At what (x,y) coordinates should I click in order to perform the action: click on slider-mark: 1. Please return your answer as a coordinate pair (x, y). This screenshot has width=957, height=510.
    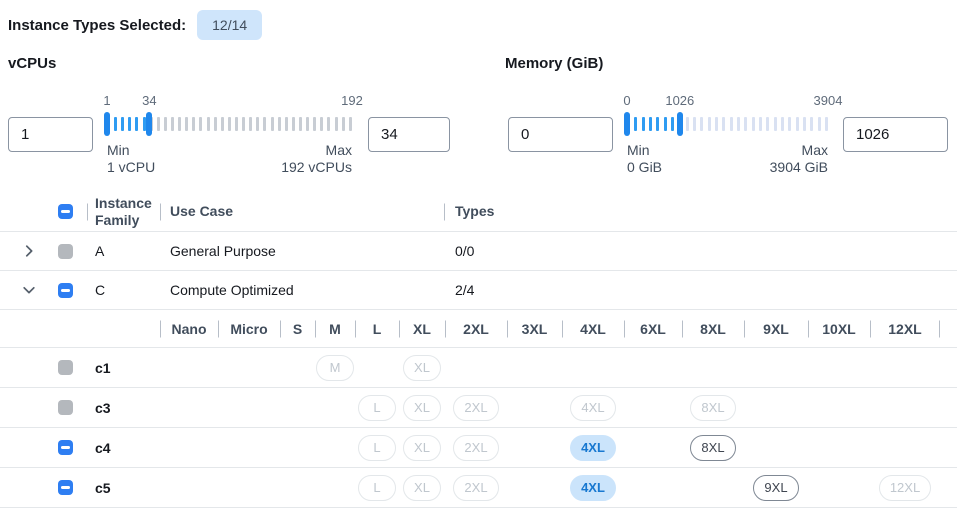
    Looking at the image, I should click on (107, 100).